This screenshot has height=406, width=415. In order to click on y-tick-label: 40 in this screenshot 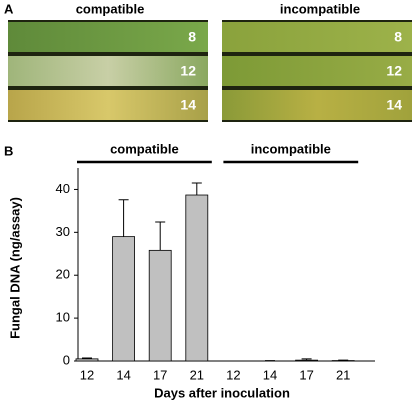, I will do `click(63, 188)`.